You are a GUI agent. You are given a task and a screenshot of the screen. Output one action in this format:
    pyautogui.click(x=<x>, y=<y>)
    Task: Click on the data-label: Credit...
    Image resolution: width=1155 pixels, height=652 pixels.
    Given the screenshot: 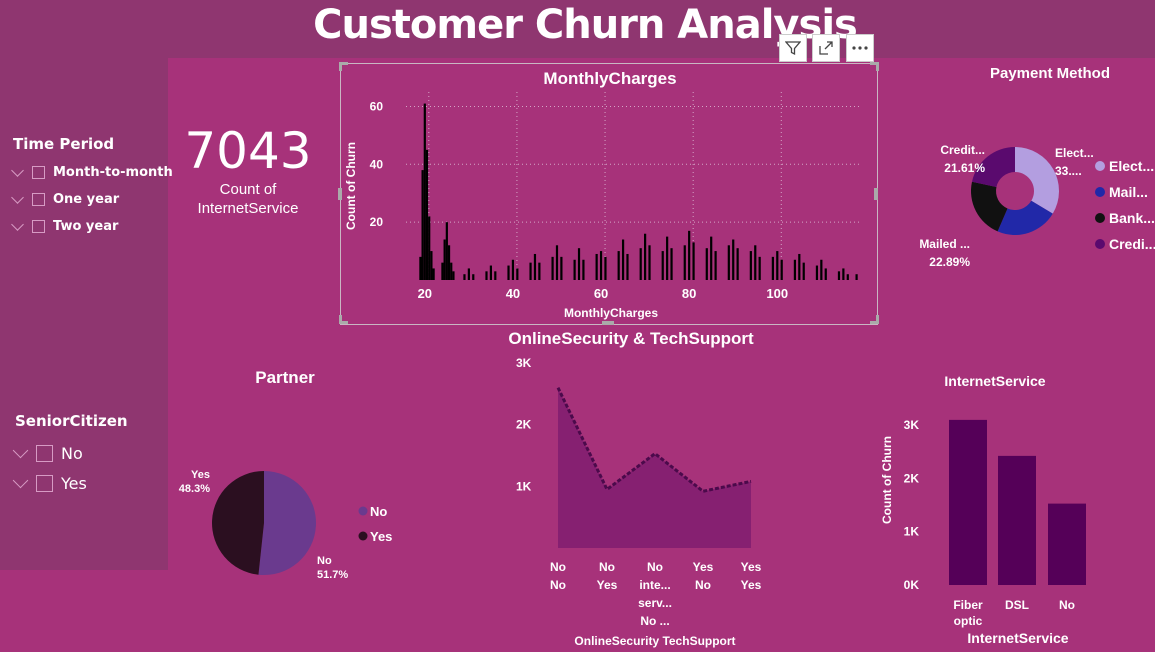 What is the action you would take?
    pyautogui.click(x=962, y=150)
    